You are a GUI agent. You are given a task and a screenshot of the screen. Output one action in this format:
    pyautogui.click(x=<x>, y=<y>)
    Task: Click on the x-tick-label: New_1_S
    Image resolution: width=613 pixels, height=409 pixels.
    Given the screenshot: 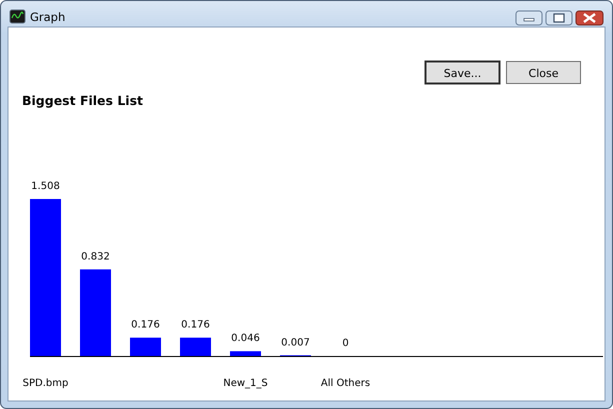 What is the action you would take?
    pyautogui.click(x=245, y=383)
    